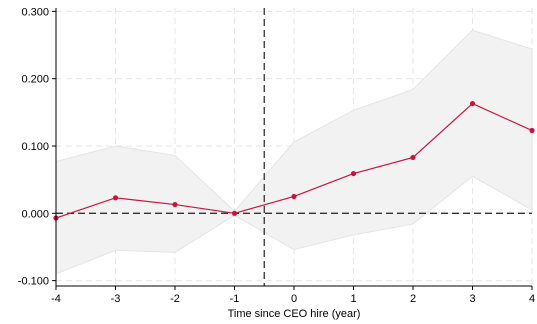 This screenshot has width=537, height=324. Describe the element at coordinates (35, 12) in the screenshot. I see `y-tick-label-4: 0.300` at that location.